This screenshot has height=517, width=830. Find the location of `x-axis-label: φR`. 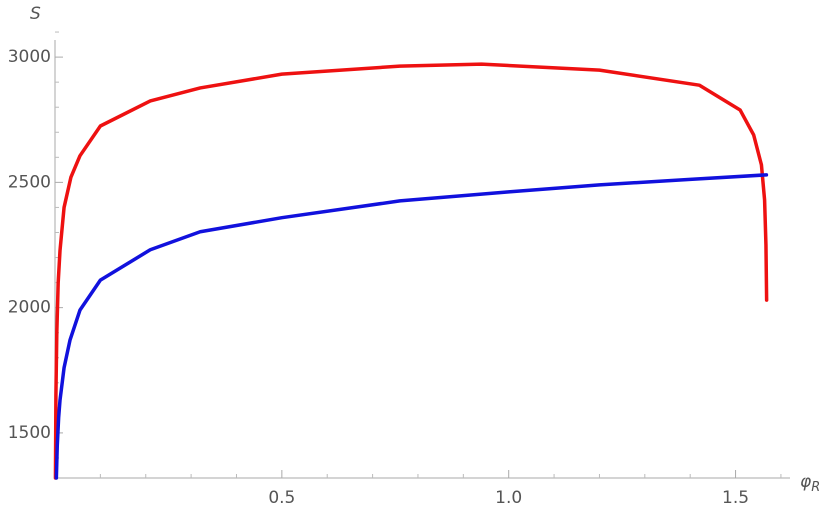

x-axis-label: φR is located at coordinates (810, 483).